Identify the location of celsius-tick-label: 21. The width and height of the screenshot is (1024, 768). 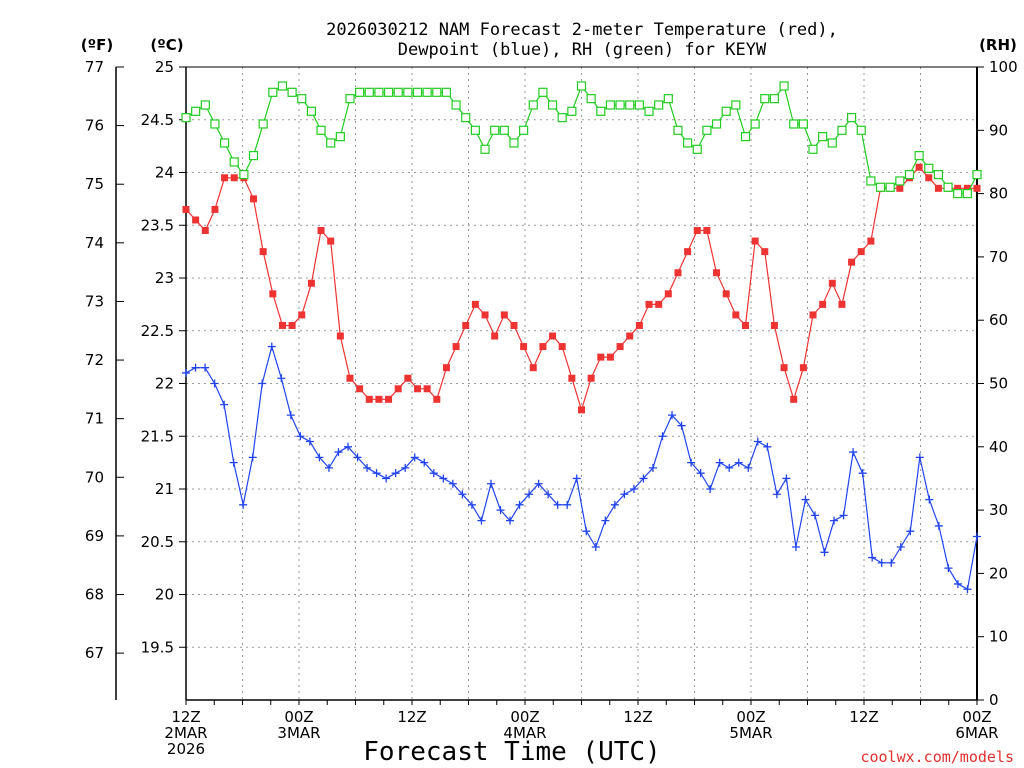
(164, 489).